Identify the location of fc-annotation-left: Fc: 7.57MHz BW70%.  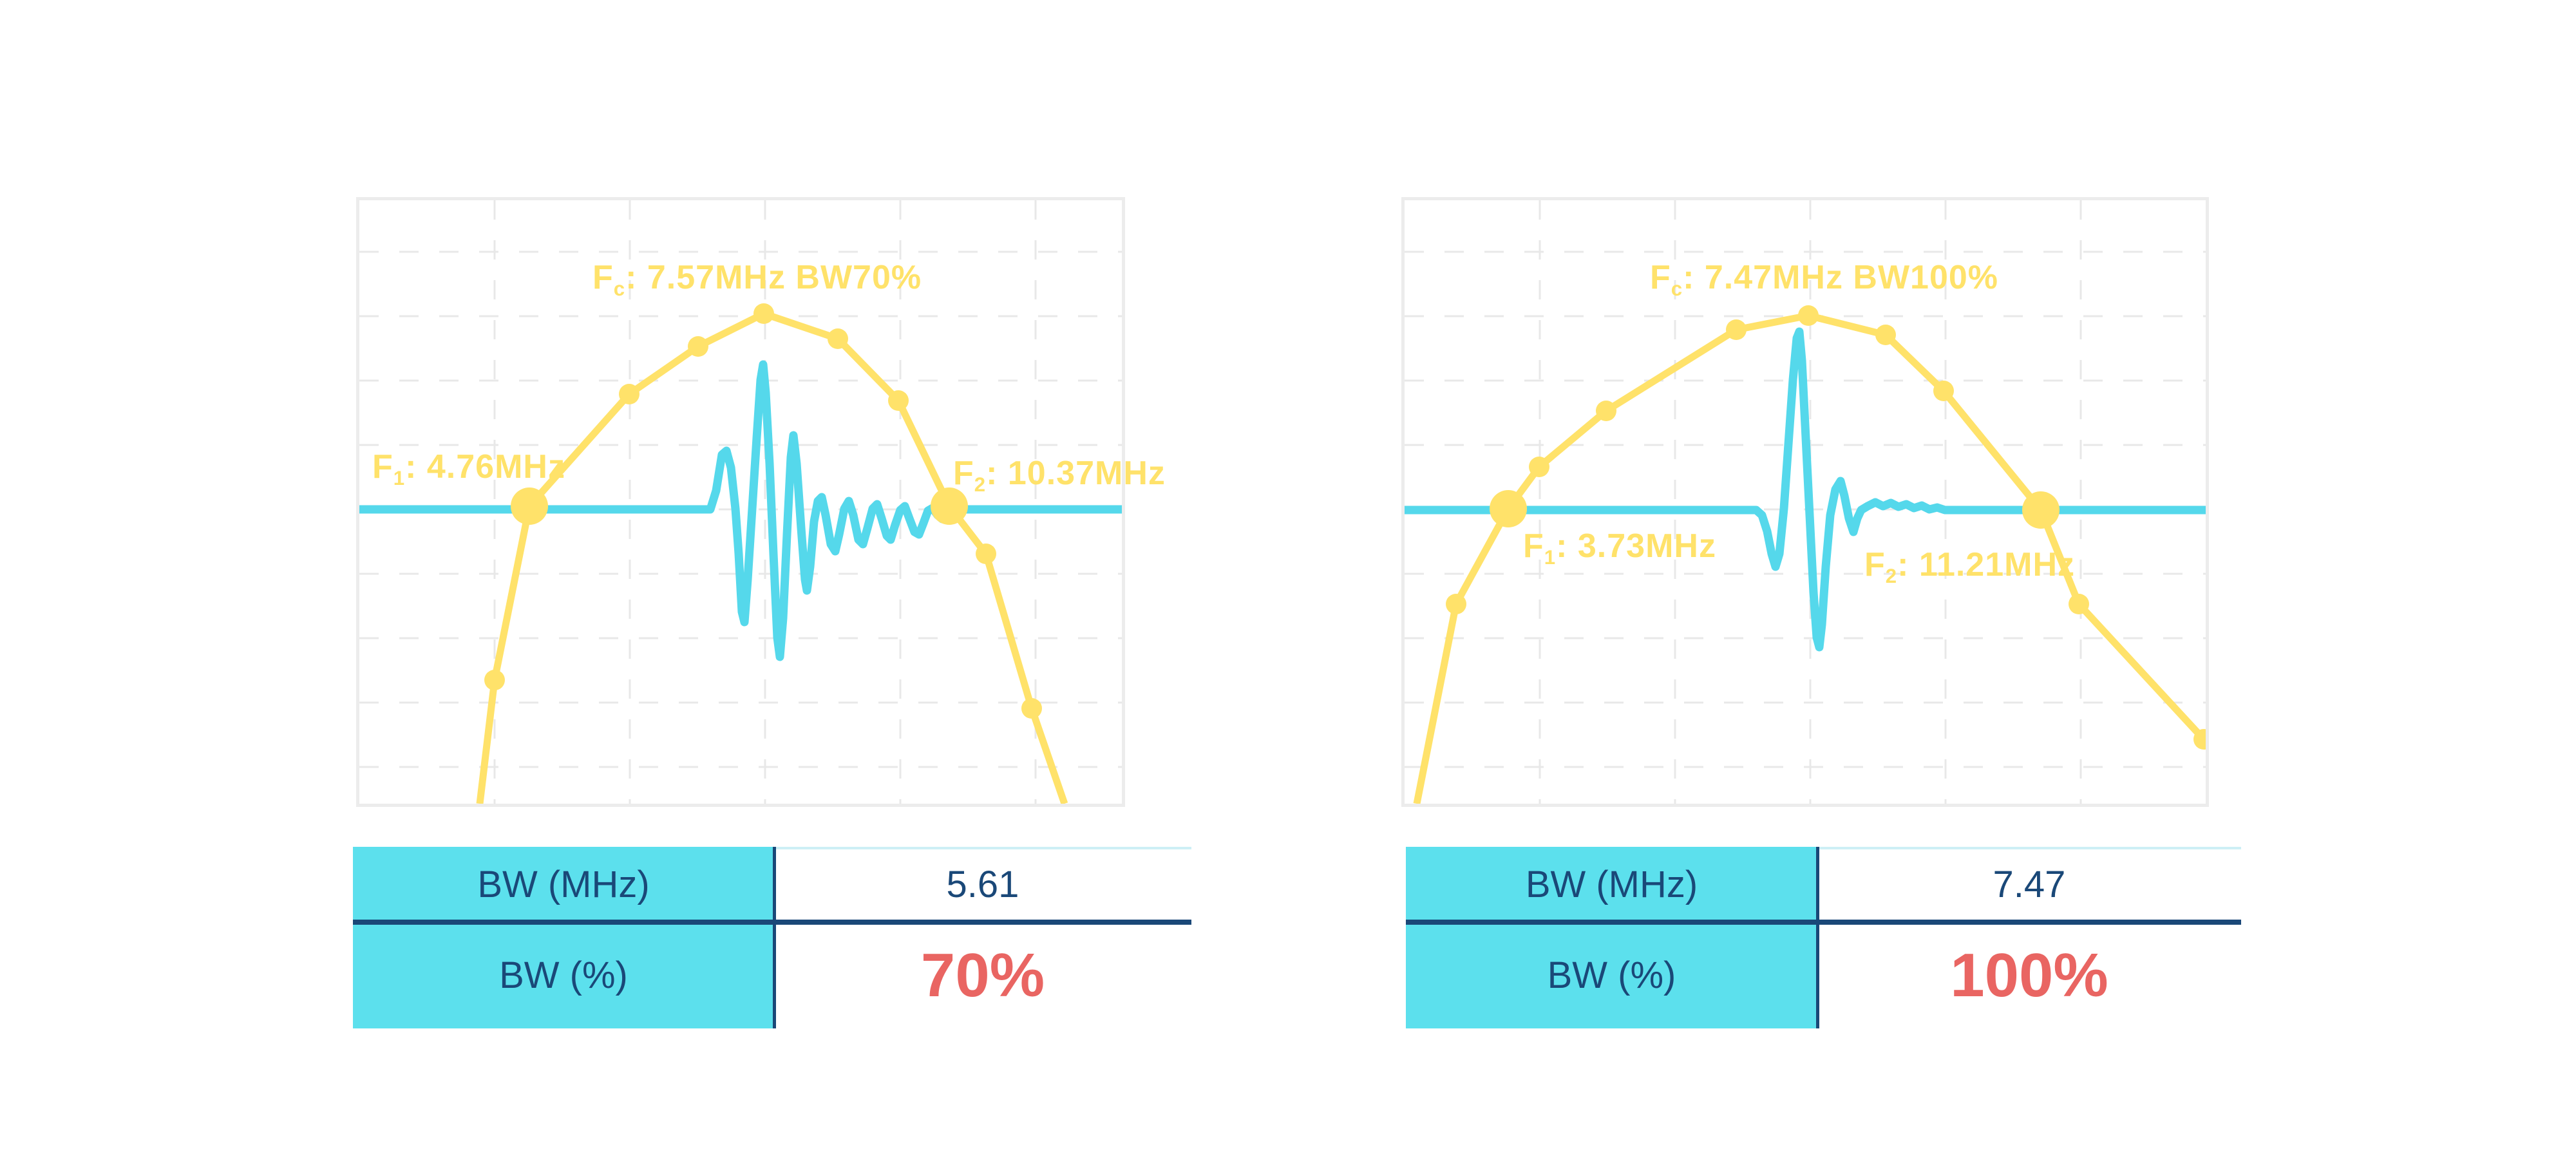
(757, 279).